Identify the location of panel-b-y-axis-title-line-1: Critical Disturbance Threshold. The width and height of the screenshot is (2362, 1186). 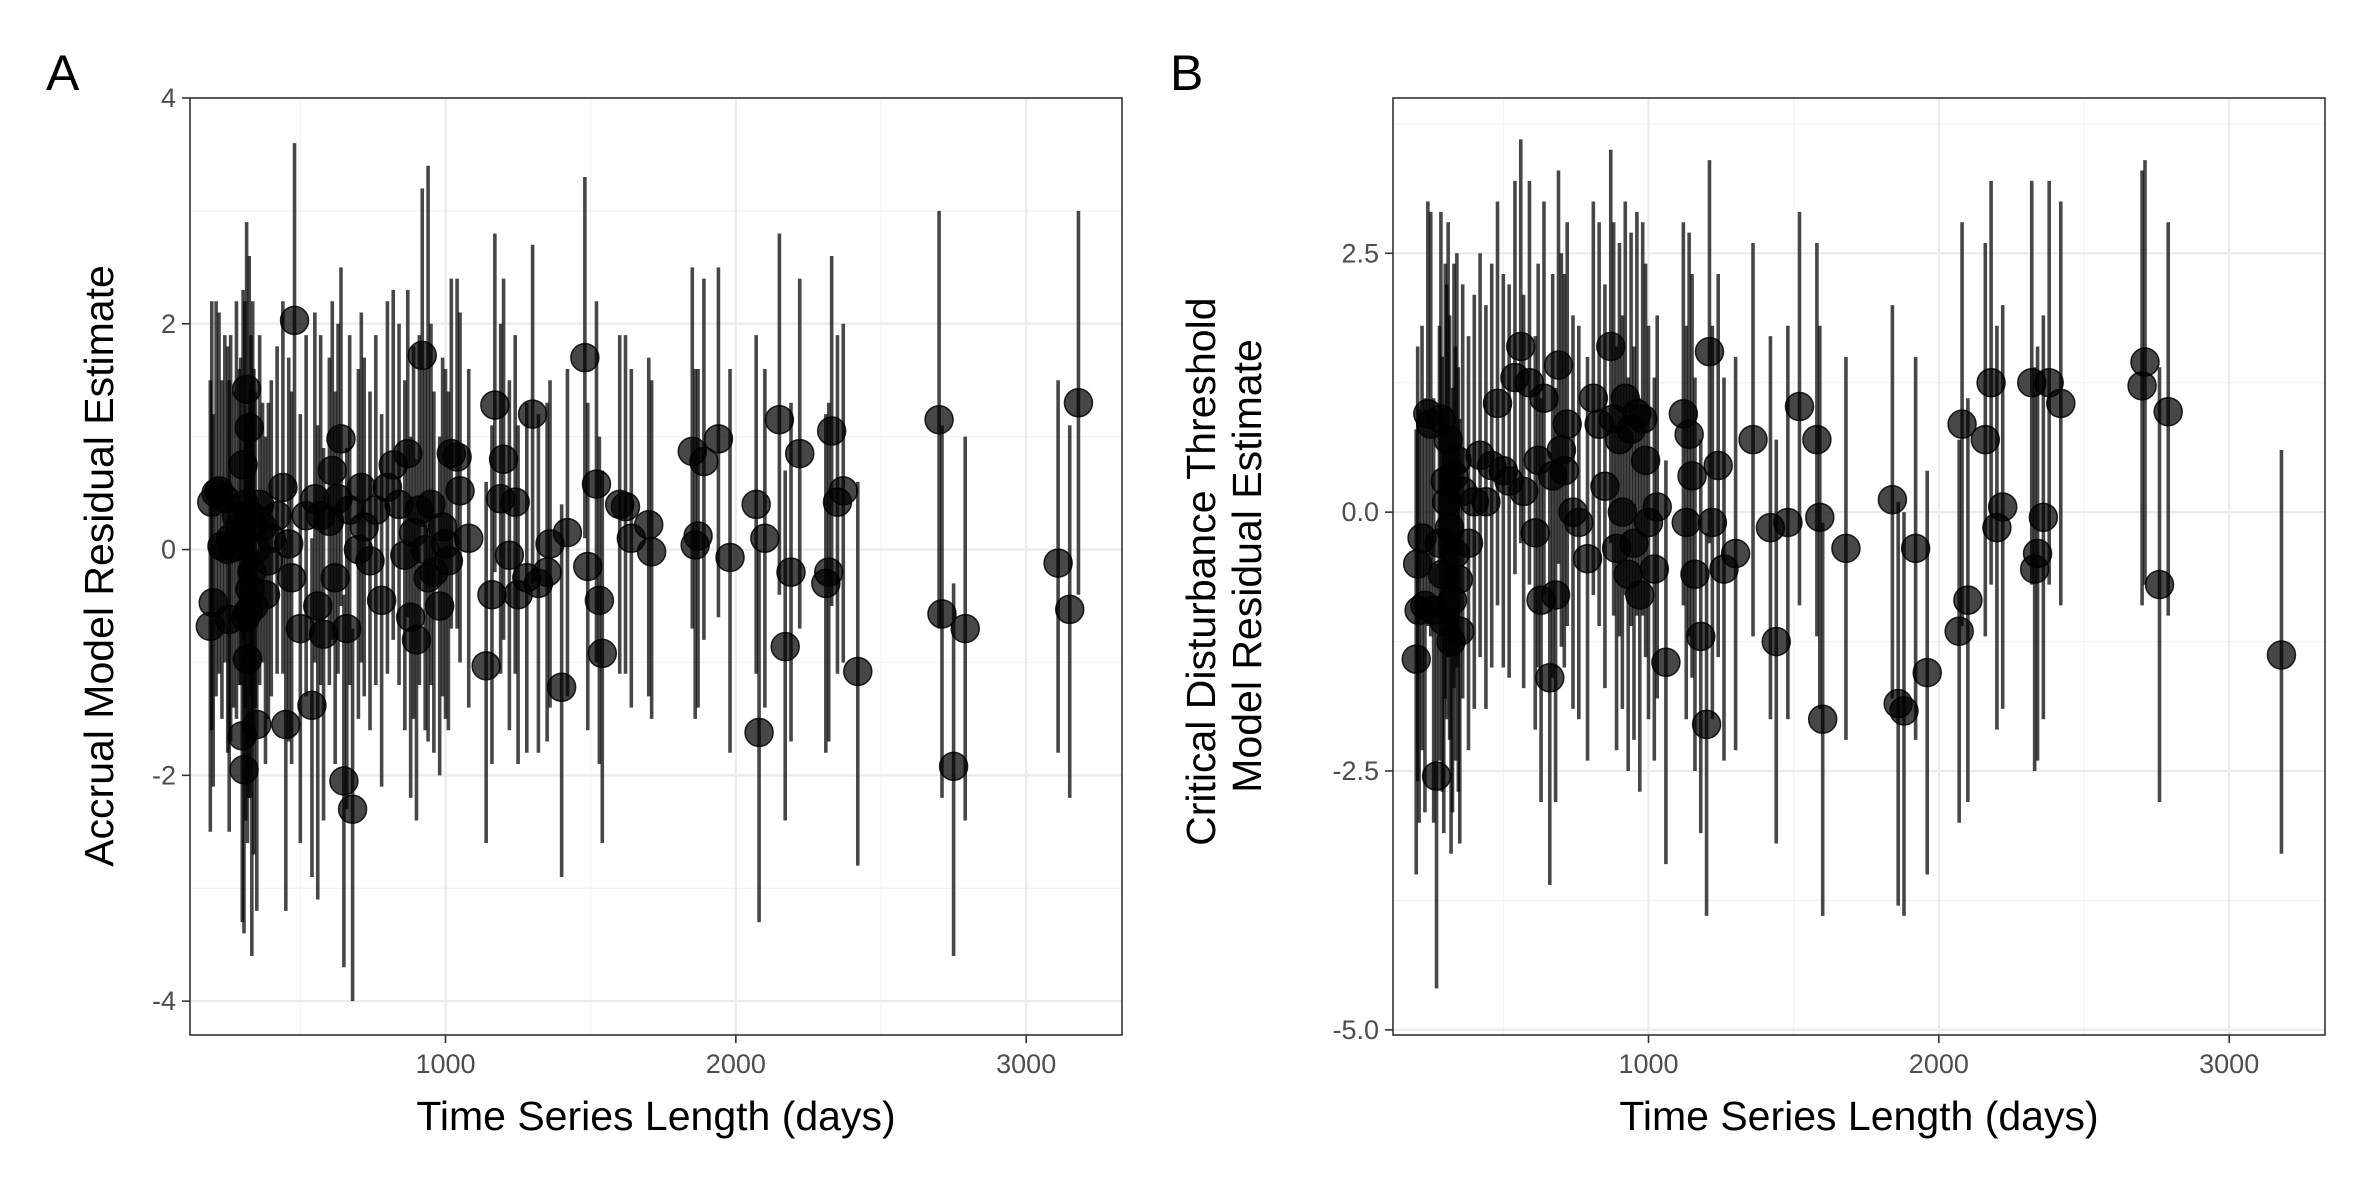
(1201, 571).